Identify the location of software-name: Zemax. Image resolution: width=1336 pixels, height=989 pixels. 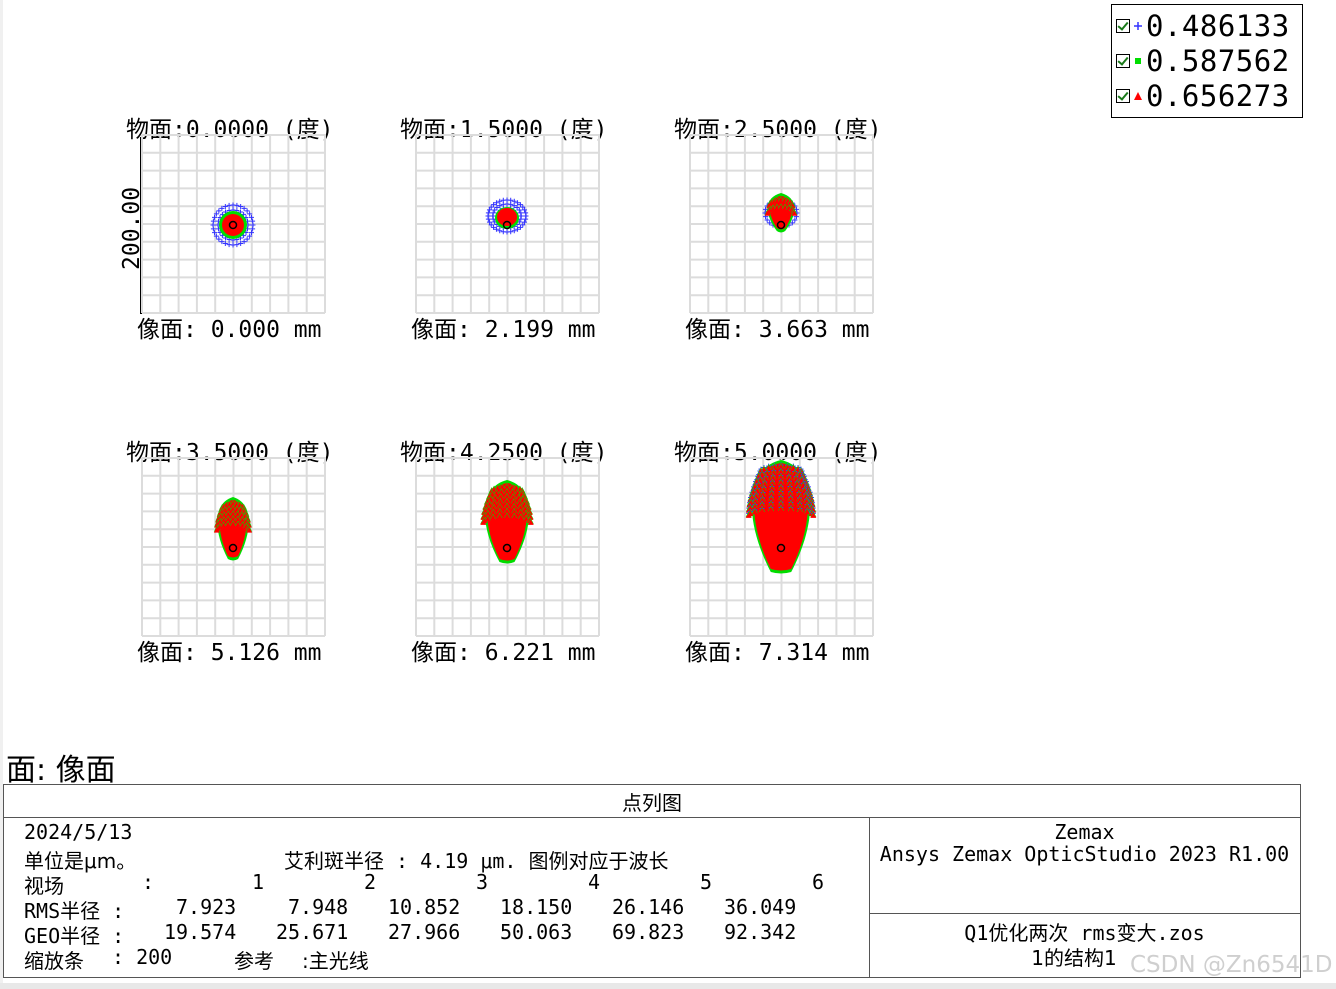
(1084, 832).